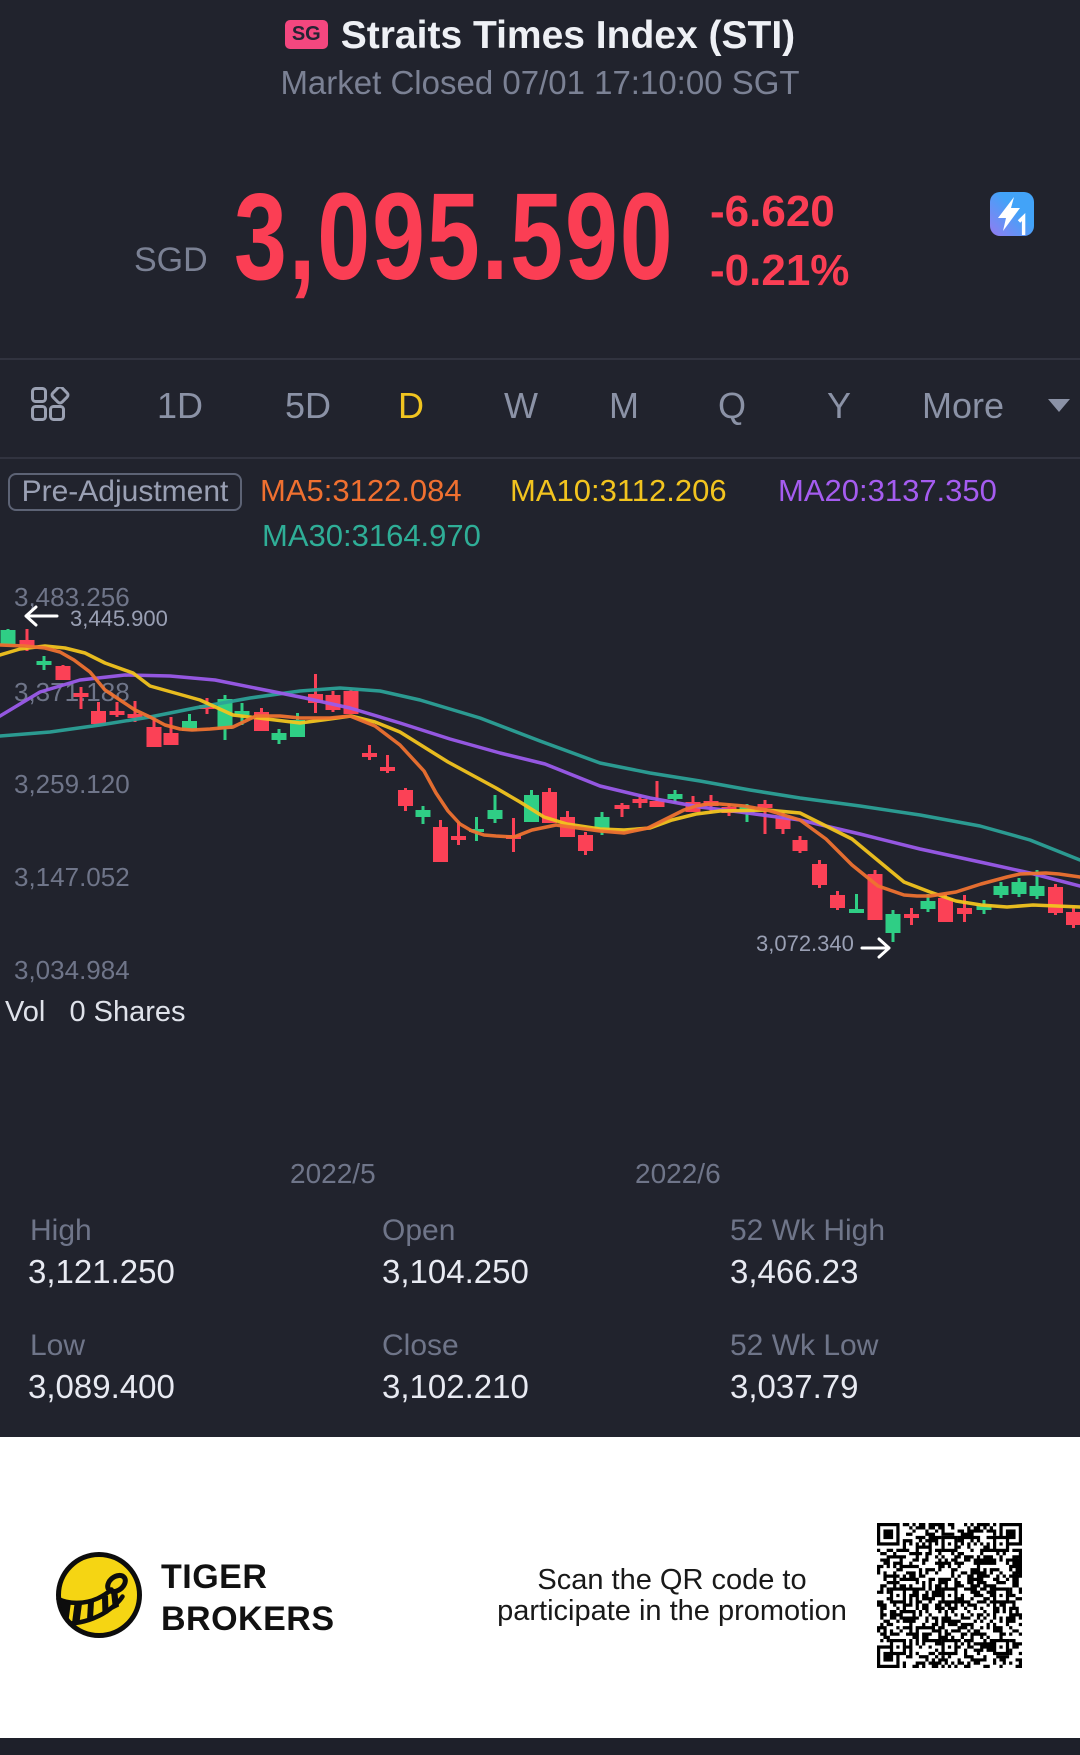 This screenshot has height=1755, width=1080. Describe the element at coordinates (72, 877) in the screenshot. I see `svg-text: 3,147.052` at that location.